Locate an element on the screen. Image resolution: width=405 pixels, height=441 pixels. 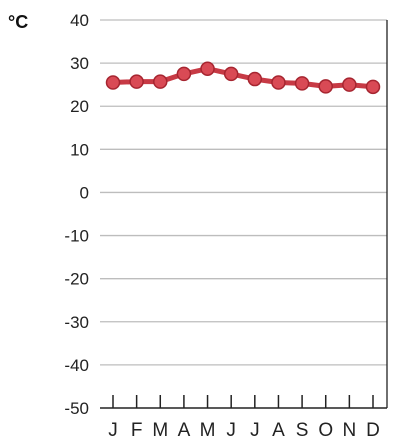
y-tick-label: 40 is located at coordinates (79, 20).